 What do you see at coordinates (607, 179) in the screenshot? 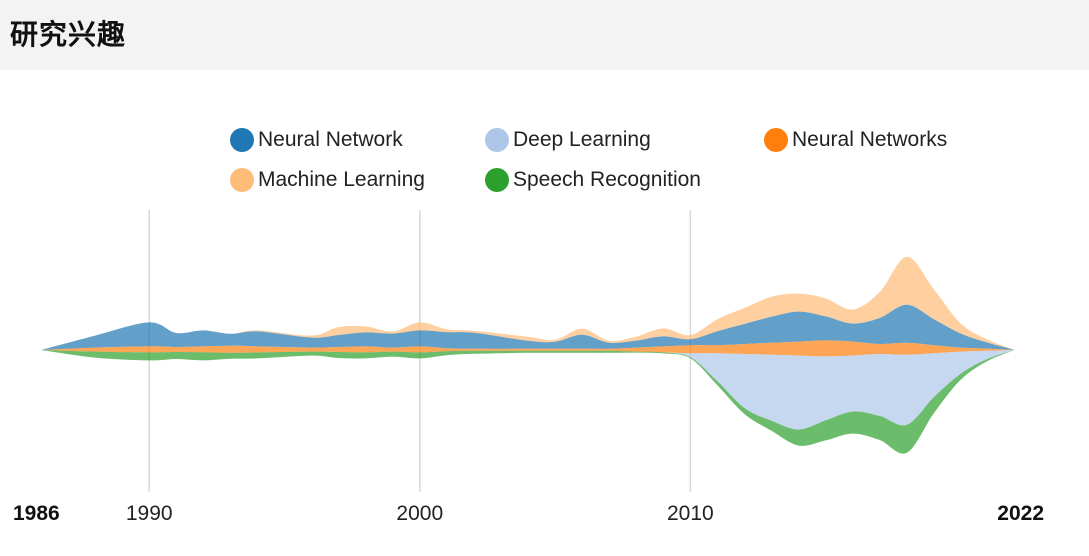
I see `legend-label: Speech Recognition` at bounding box center [607, 179].